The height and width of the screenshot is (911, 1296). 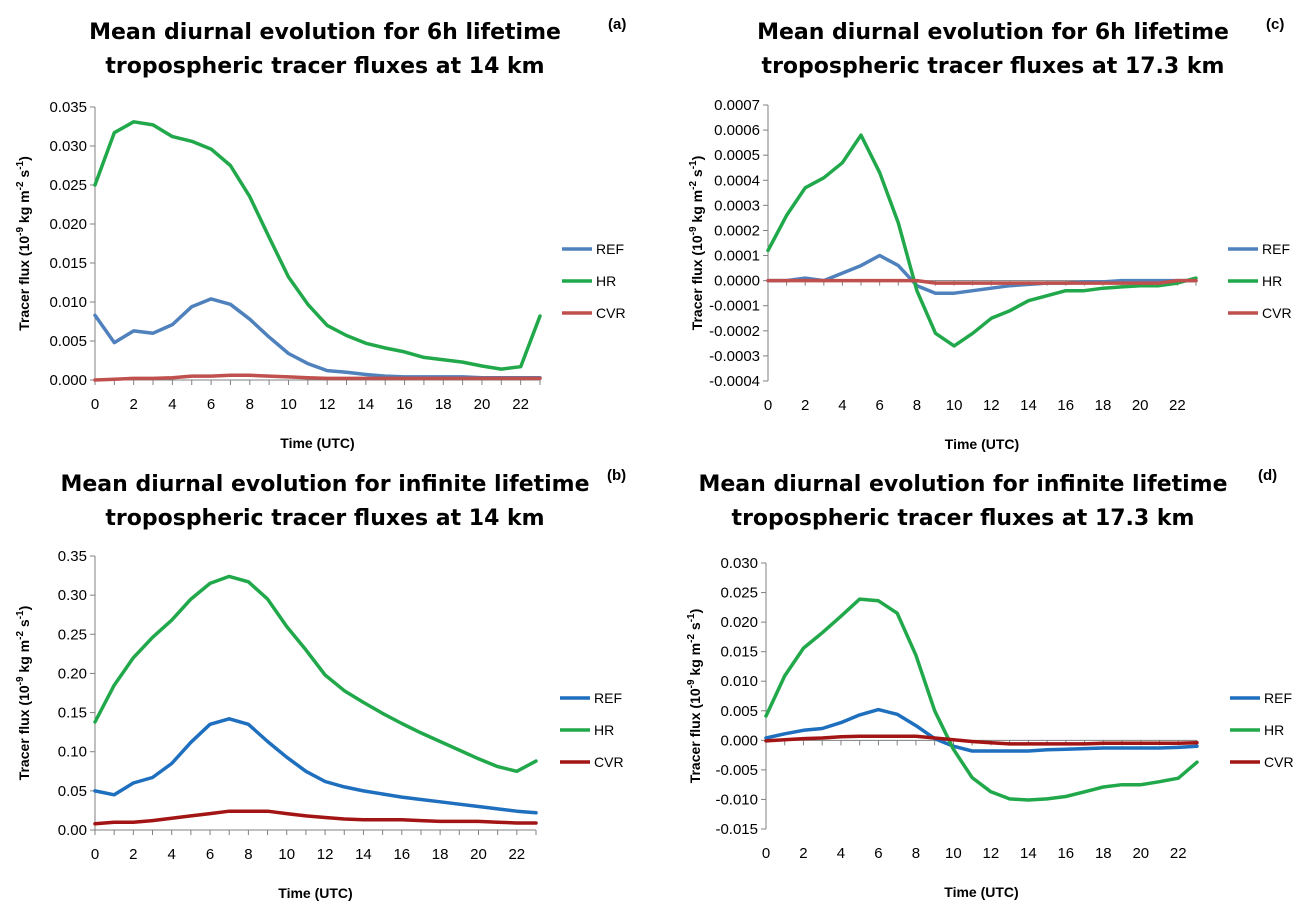 I want to click on panel-label: (b), so click(x=617, y=475).